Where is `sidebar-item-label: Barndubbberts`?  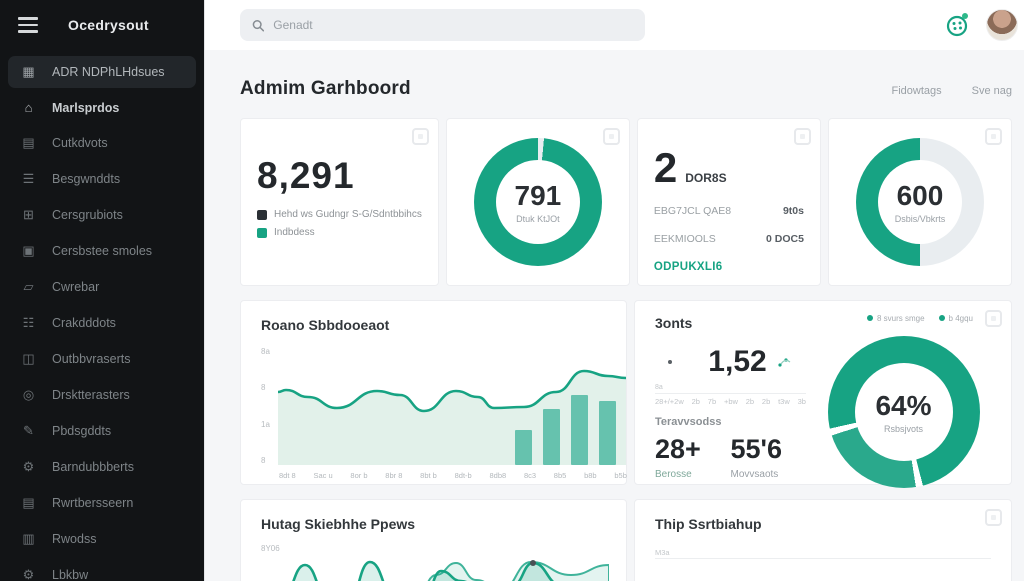 sidebar-item-label: Barndubbberts is located at coordinates (93, 467).